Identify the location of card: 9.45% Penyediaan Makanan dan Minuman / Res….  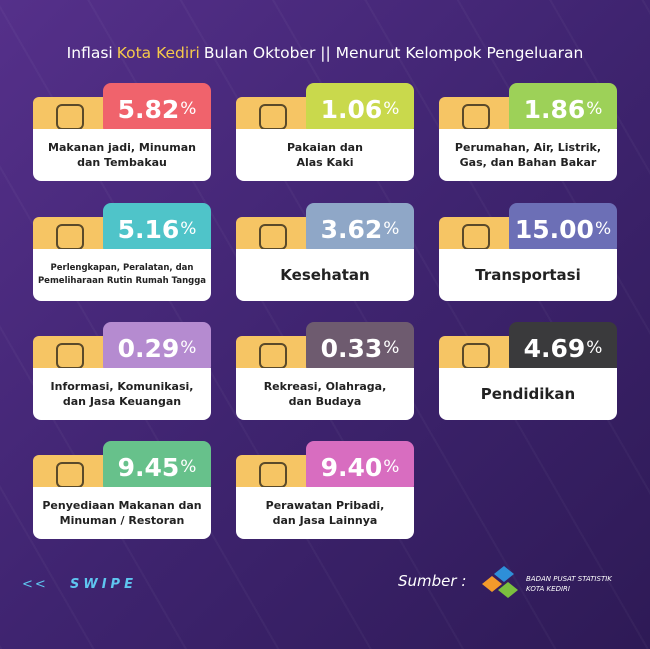
(122, 490).